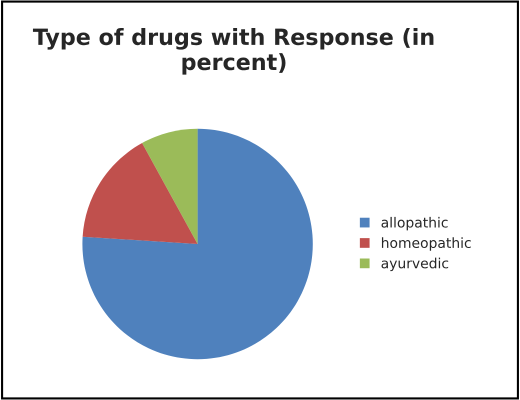 The width and height of the screenshot is (520, 400). What do you see at coordinates (426, 244) in the screenshot?
I see `legend-label: homeopathic` at bounding box center [426, 244].